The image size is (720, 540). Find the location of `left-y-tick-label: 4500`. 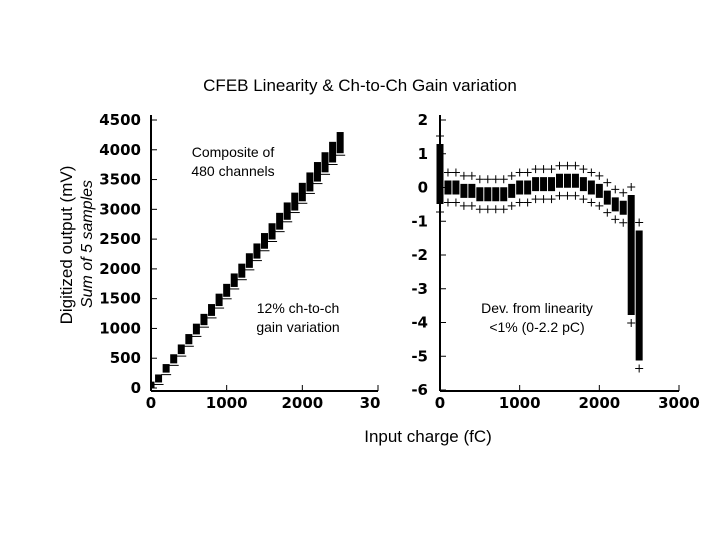

left-y-tick-label: 4500 is located at coordinates (120, 120).